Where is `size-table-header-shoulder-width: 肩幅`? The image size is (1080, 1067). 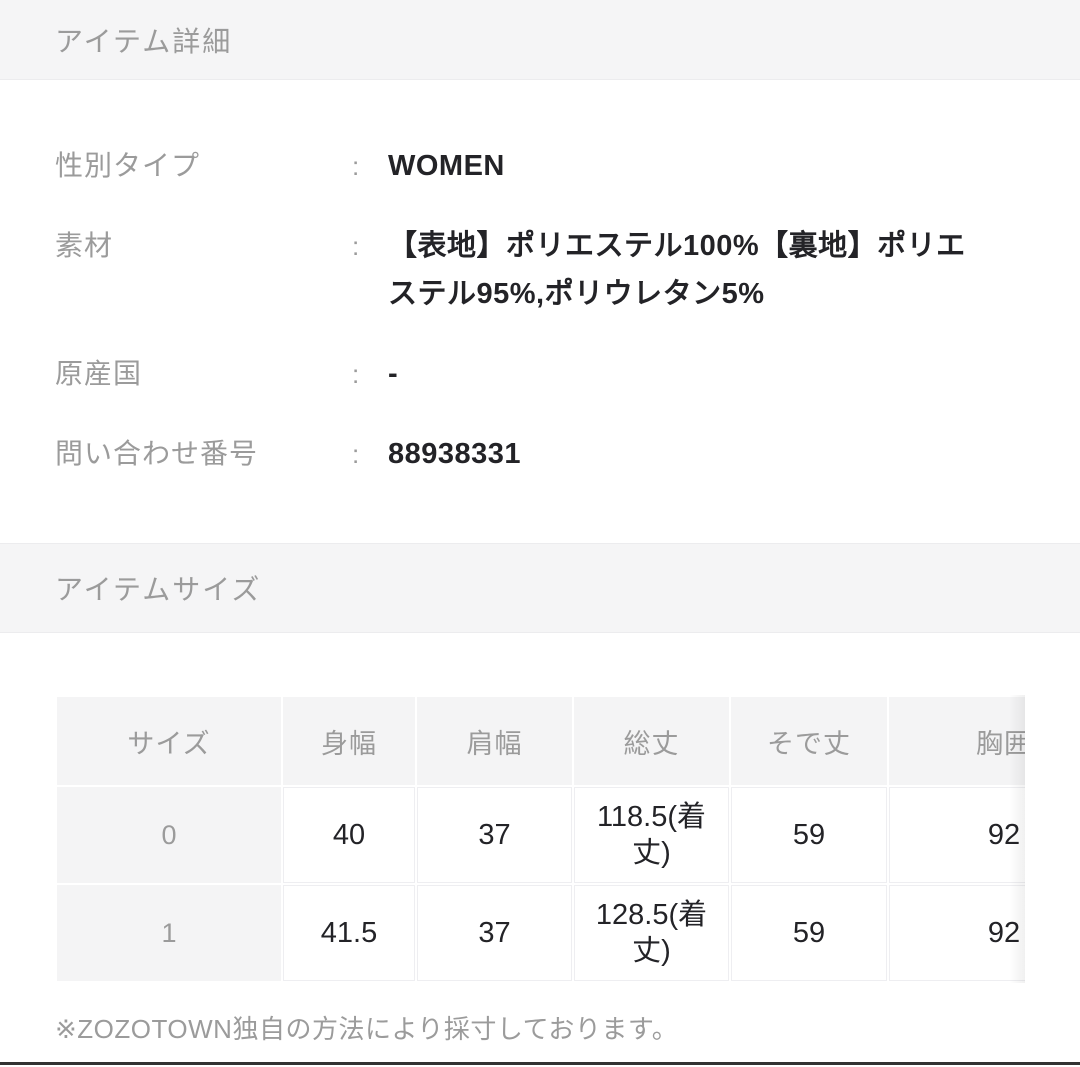
size-table-header-shoulder-width: 肩幅 is located at coordinates (494, 741).